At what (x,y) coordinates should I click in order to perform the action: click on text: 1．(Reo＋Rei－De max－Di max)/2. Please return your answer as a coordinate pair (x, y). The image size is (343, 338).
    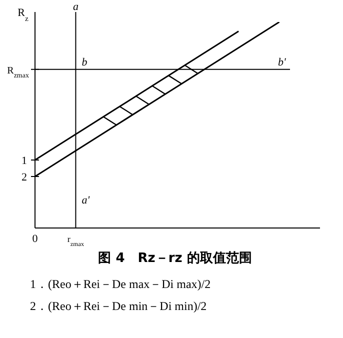
    Looking at the image, I should click on (120, 284).